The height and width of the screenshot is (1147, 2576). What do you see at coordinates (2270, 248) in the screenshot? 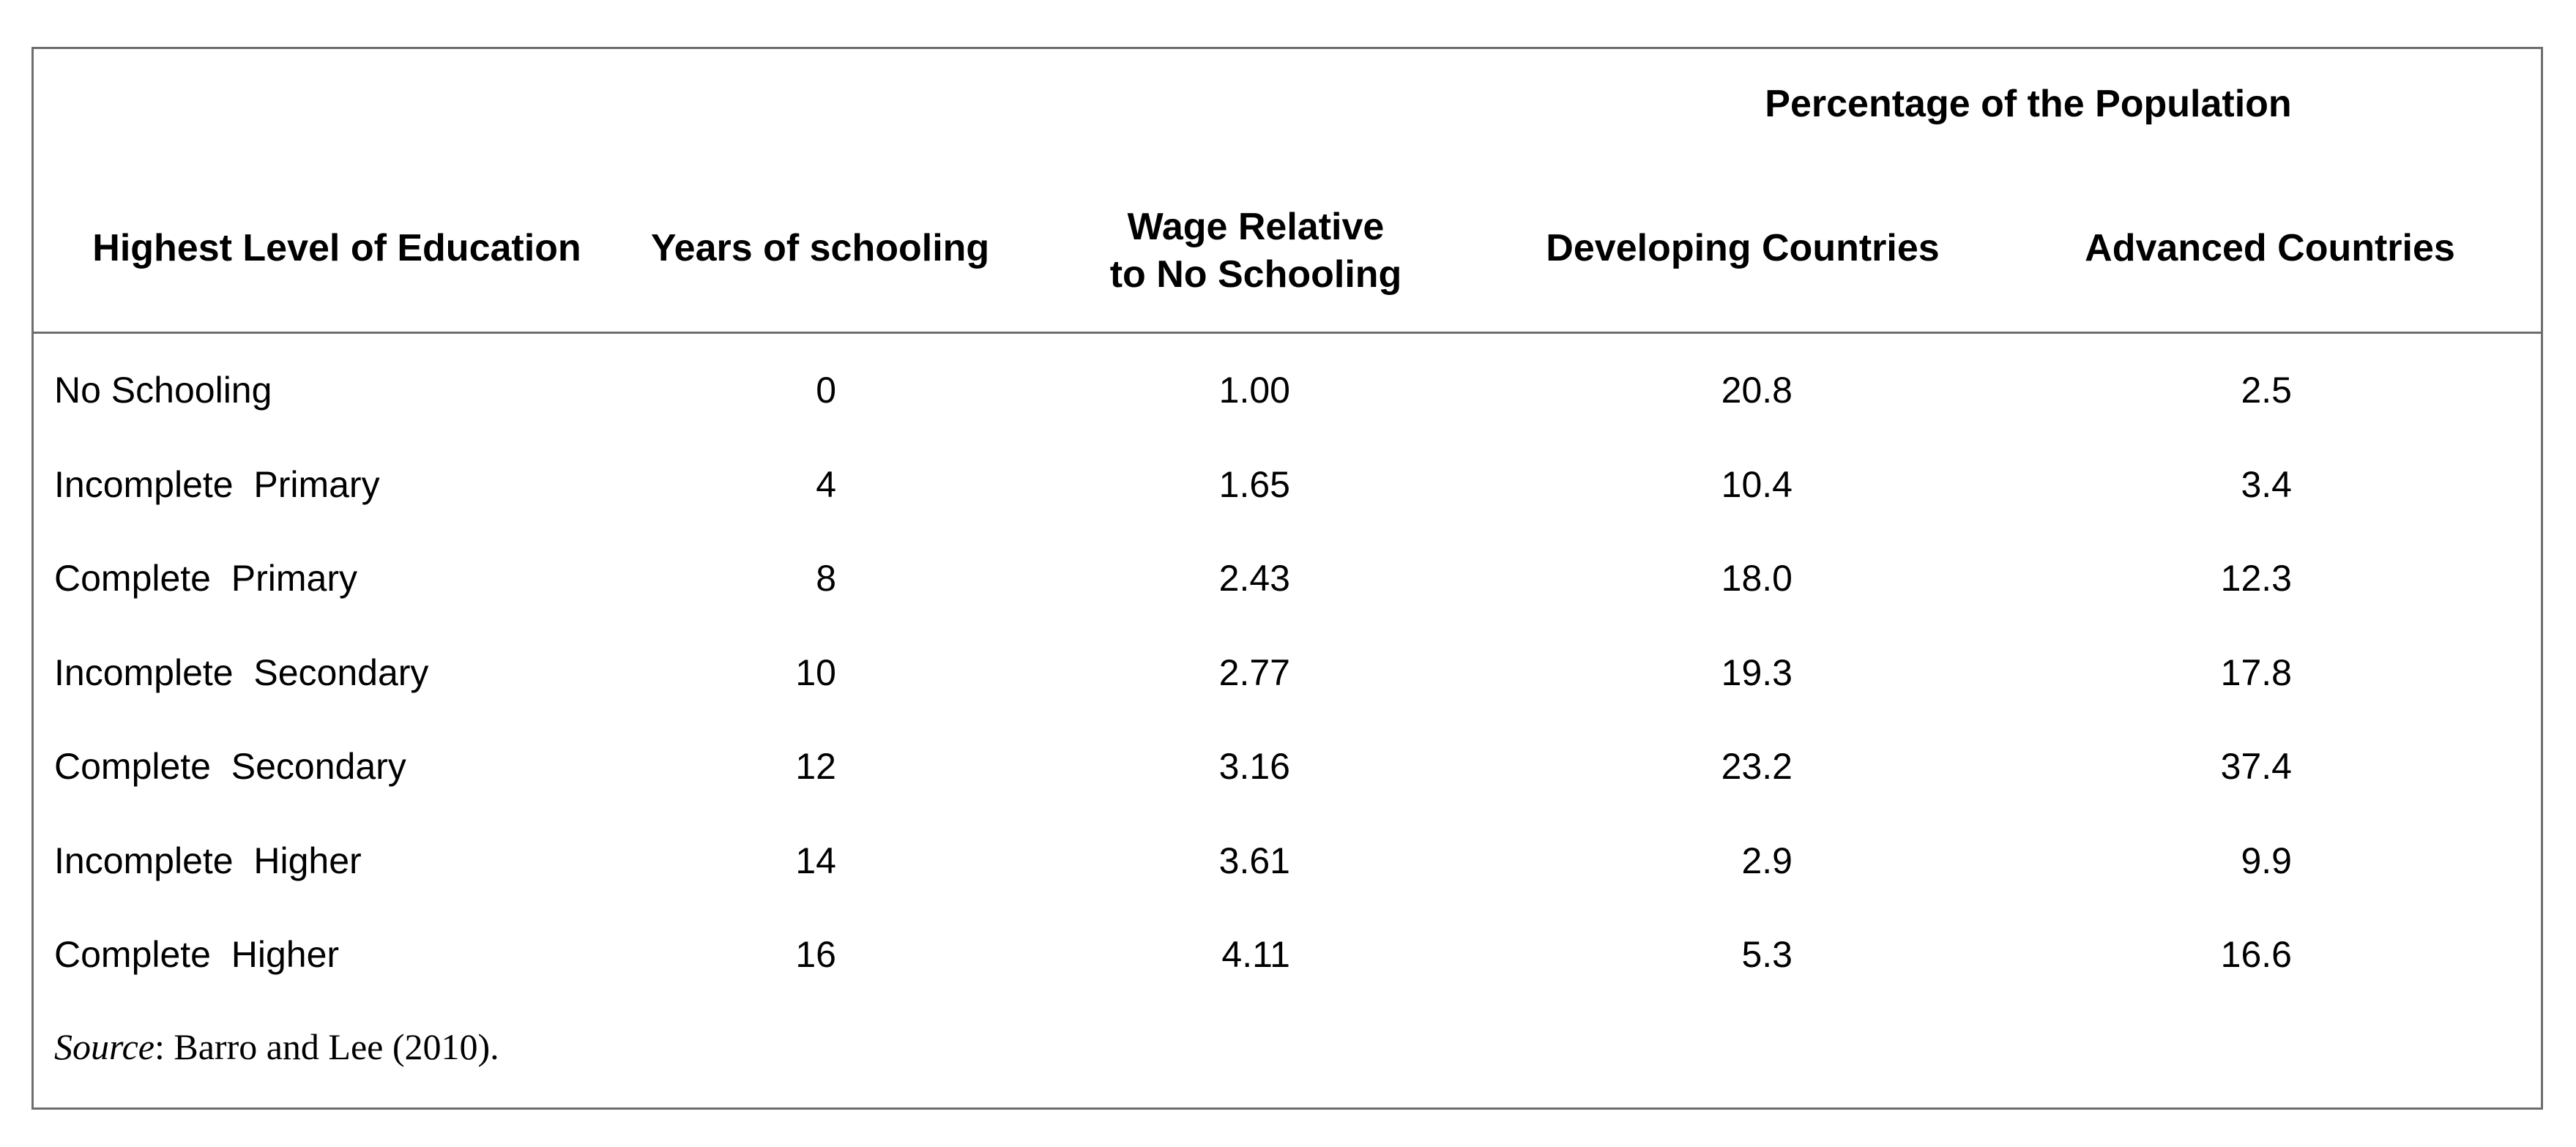
I see `column-header-advanced: Advanced Countries` at bounding box center [2270, 248].